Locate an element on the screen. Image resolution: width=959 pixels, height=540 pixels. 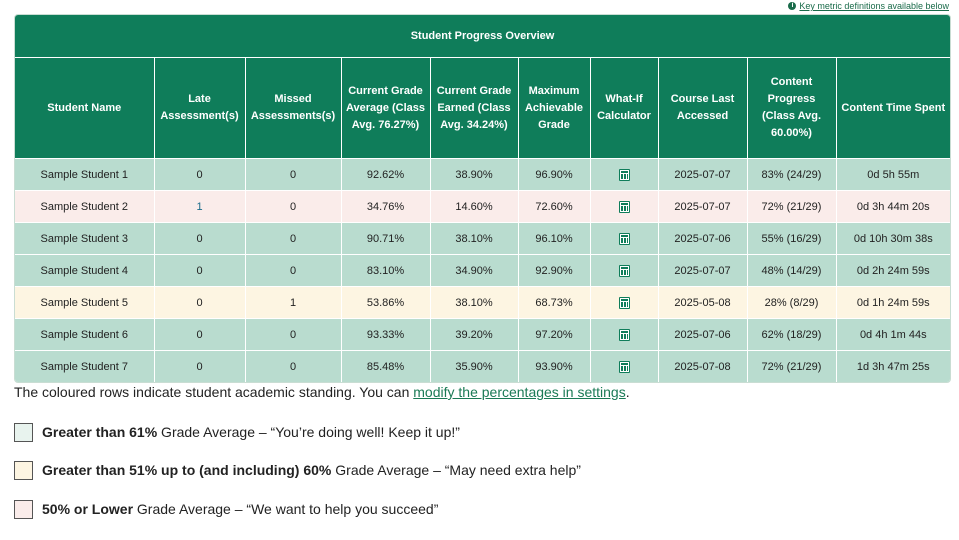
key-metric-note: i Key metric definitions available below is located at coordinates (868, 6).